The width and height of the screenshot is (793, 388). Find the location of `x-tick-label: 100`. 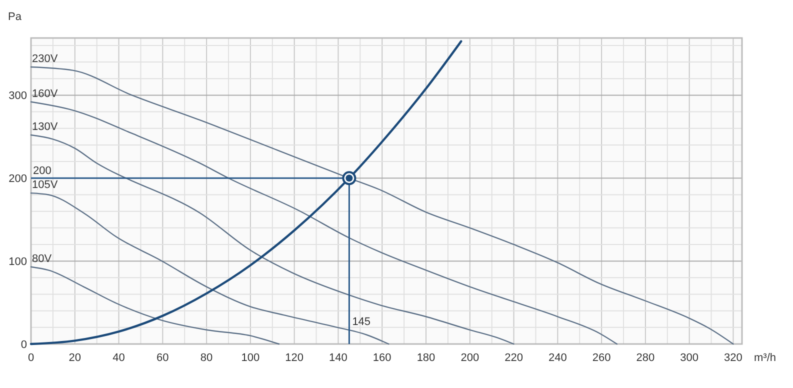

x-tick-label: 100 is located at coordinates (250, 358).